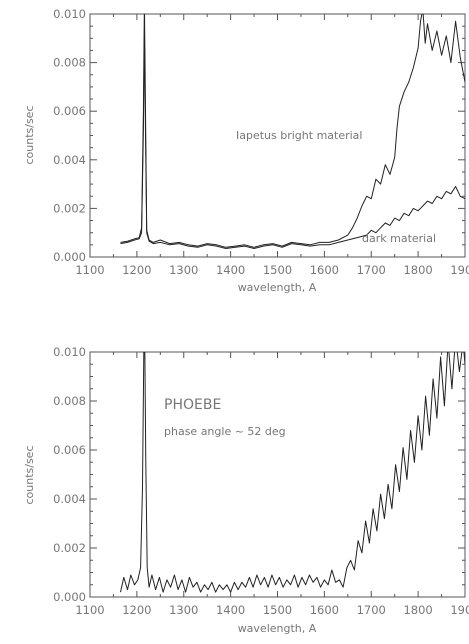  I want to click on bottom-y-tick-label: 0.000, so click(69, 597).